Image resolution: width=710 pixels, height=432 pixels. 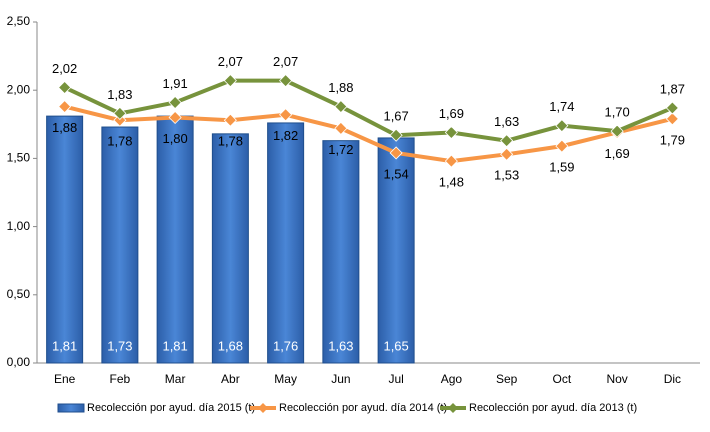 I want to click on x-tick-label: Feb, so click(x=120, y=379).